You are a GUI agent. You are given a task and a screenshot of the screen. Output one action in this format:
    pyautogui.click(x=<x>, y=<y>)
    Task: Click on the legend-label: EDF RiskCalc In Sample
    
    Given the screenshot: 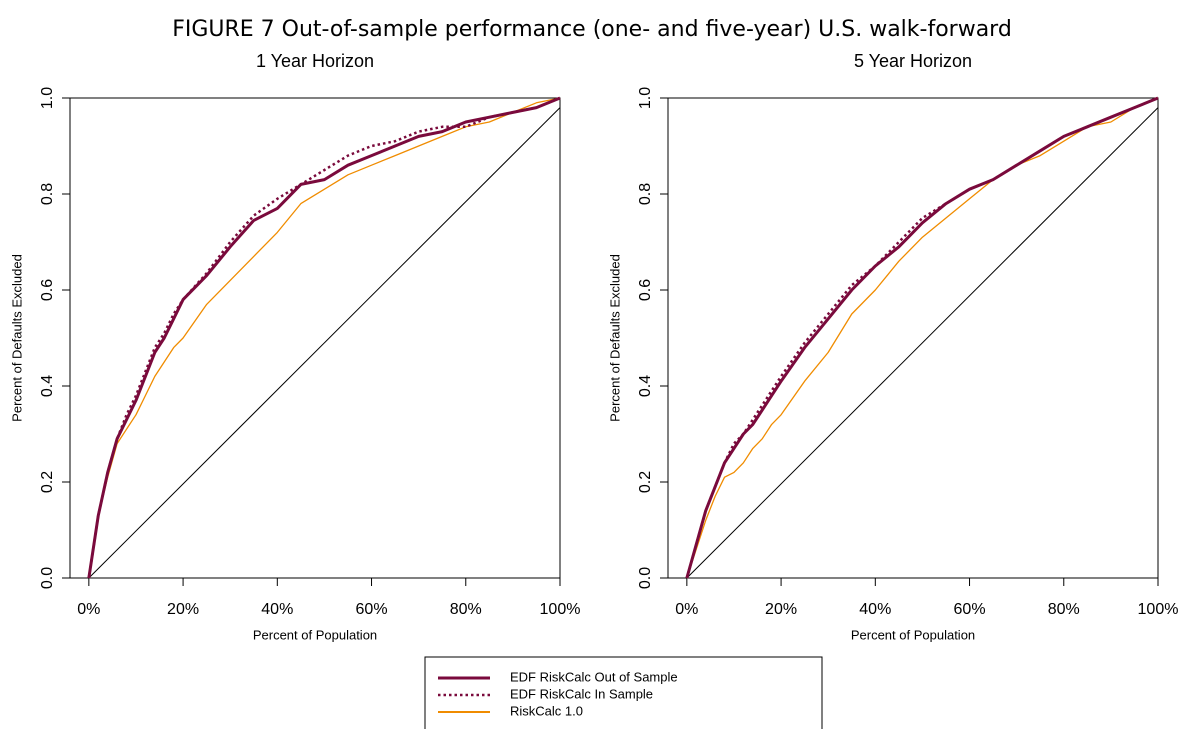 What is the action you would take?
    pyautogui.click(x=581, y=693)
    